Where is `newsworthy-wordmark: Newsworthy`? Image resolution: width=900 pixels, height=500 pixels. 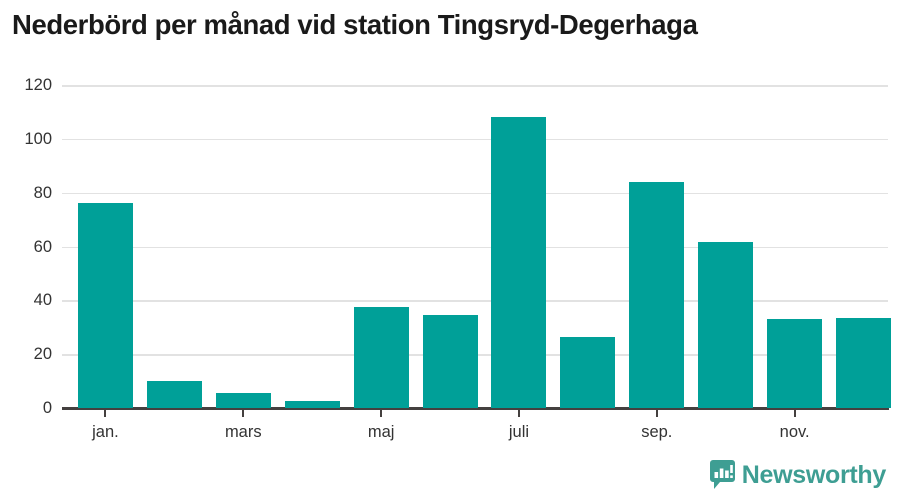
newsworthy-wordmark: Newsworthy is located at coordinates (814, 474).